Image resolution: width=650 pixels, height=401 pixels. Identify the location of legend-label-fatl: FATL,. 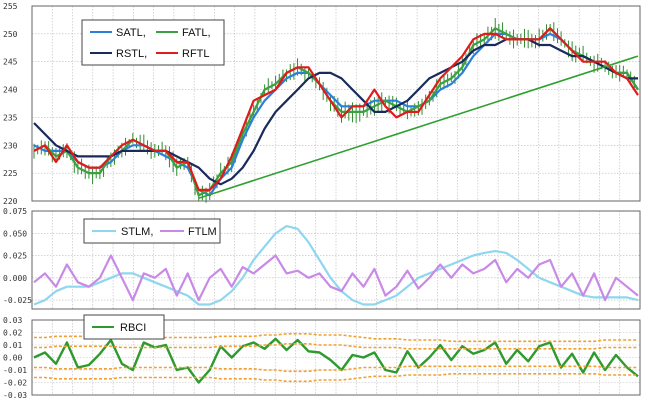
(196, 33).